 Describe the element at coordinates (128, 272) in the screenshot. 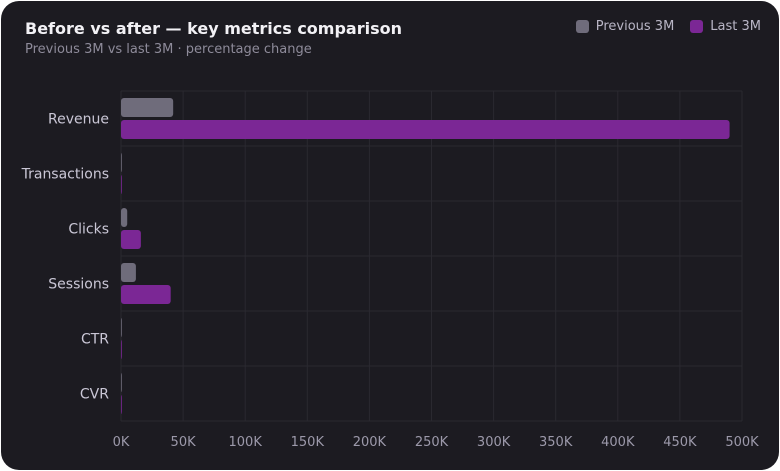

I see `bar-sessions-previous` at that location.